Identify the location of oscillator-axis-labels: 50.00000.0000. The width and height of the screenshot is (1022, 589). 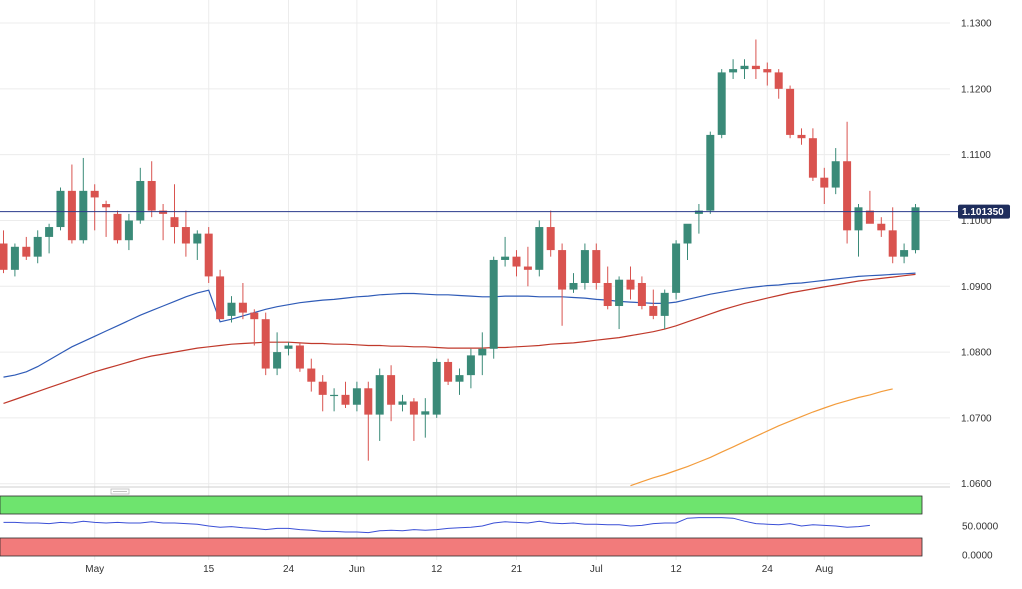
(980, 542).